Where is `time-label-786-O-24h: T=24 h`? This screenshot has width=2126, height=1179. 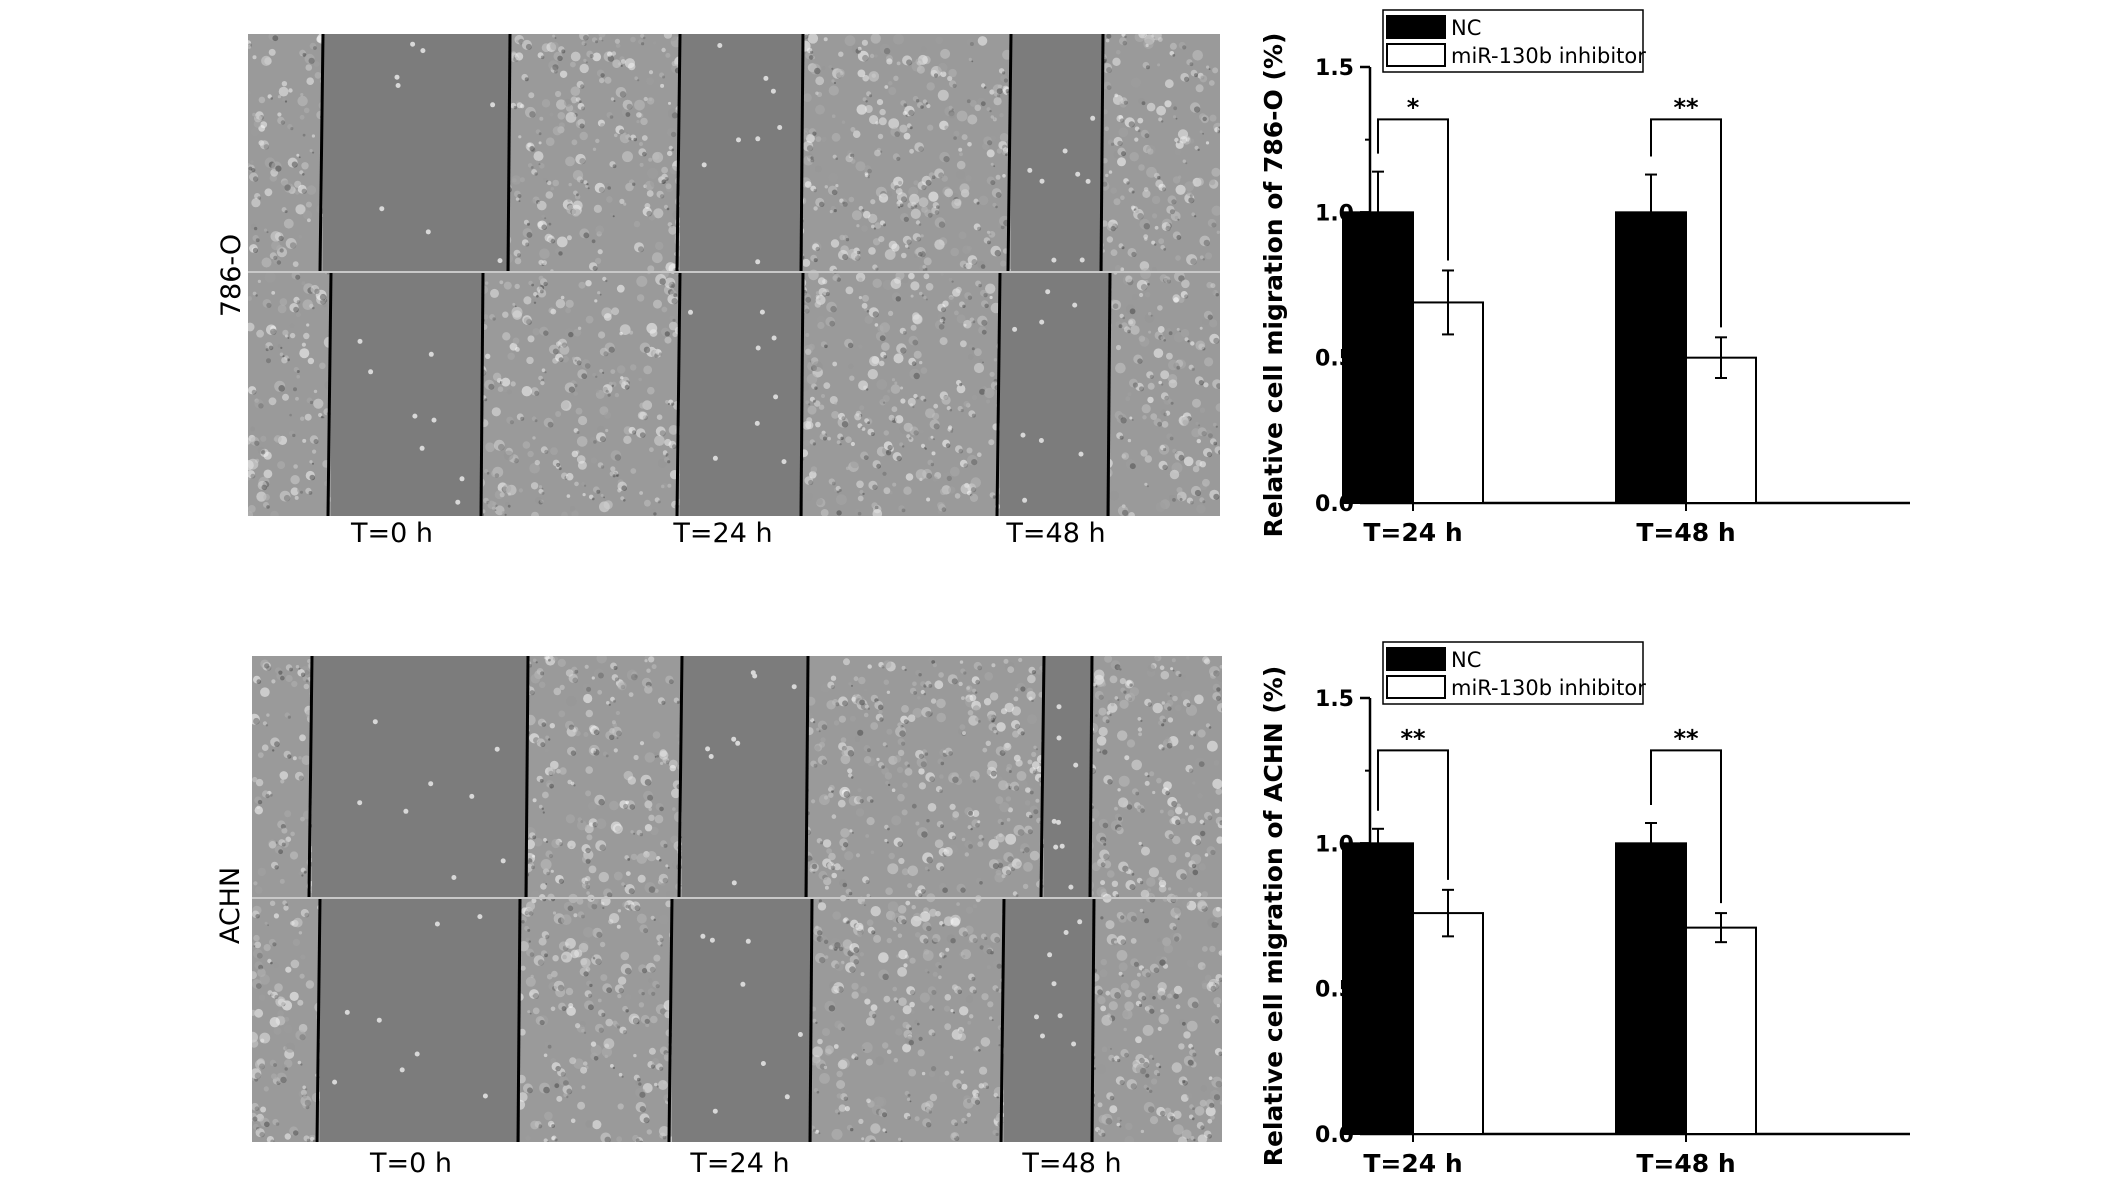
time-label-786-O-24h: T=24 h is located at coordinates (723, 533).